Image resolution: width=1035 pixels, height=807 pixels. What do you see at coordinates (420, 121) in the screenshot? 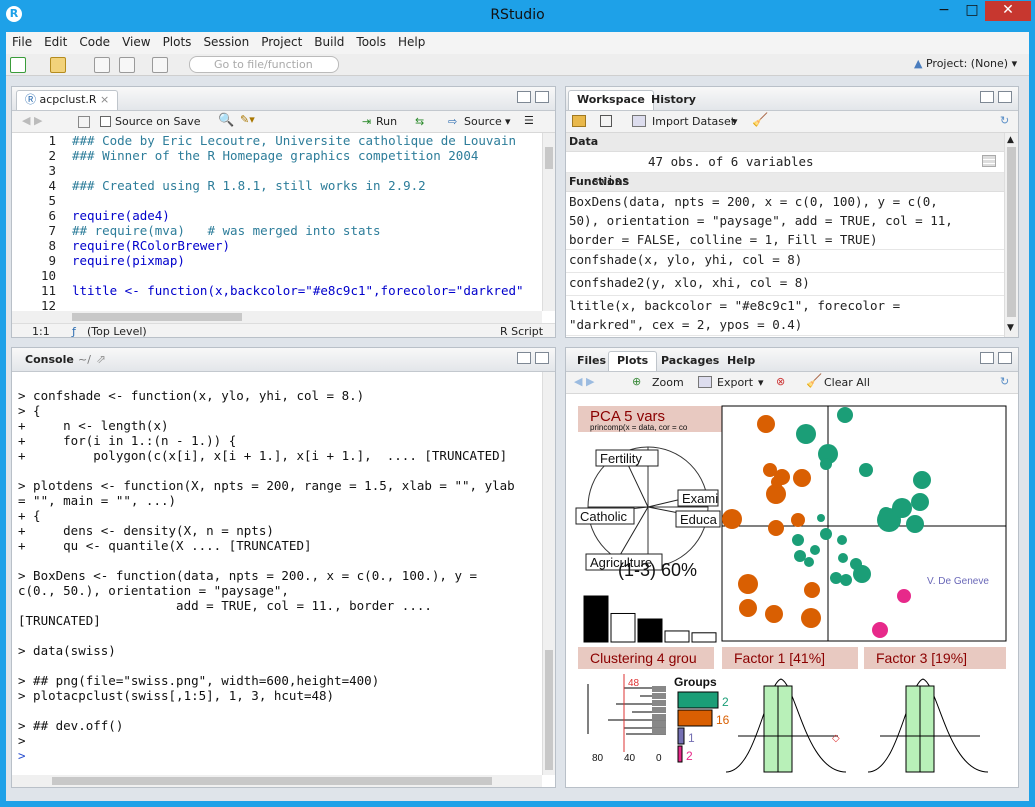
I see `rerun-icon: ⇆` at bounding box center [420, 121].